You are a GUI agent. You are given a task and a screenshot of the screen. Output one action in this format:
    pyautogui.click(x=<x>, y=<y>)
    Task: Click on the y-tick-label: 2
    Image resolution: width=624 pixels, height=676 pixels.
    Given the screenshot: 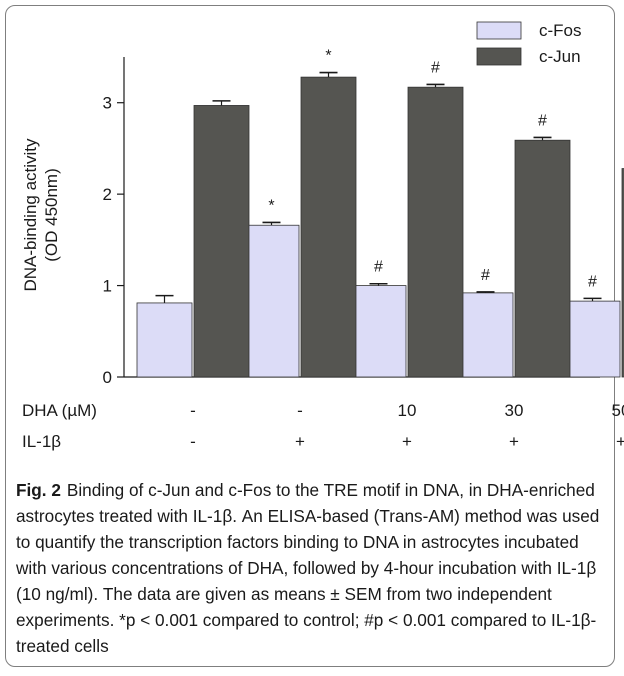 What is the action you would take?
    pyautogui.click(x=107, y=194)
    